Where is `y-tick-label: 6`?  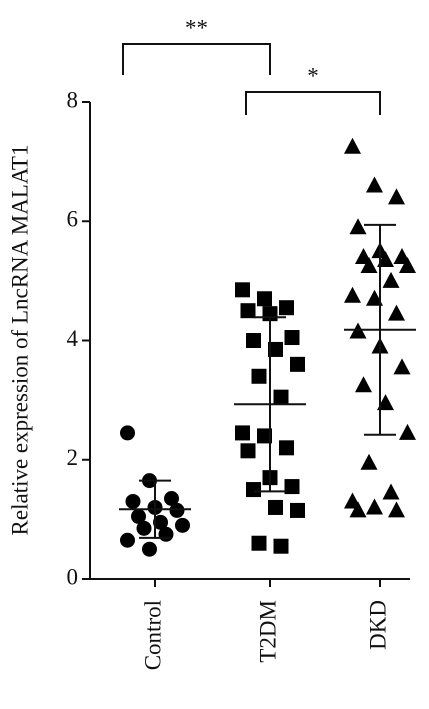
y-tick-label: 6 is located at coordinates (73, 219).